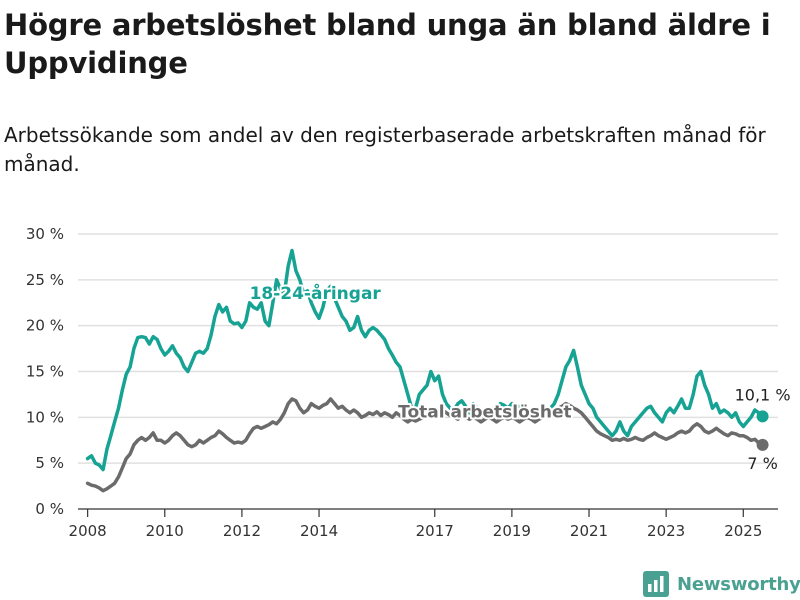  I want to click on series-end-value: 10,1 %, so click(763, 394).